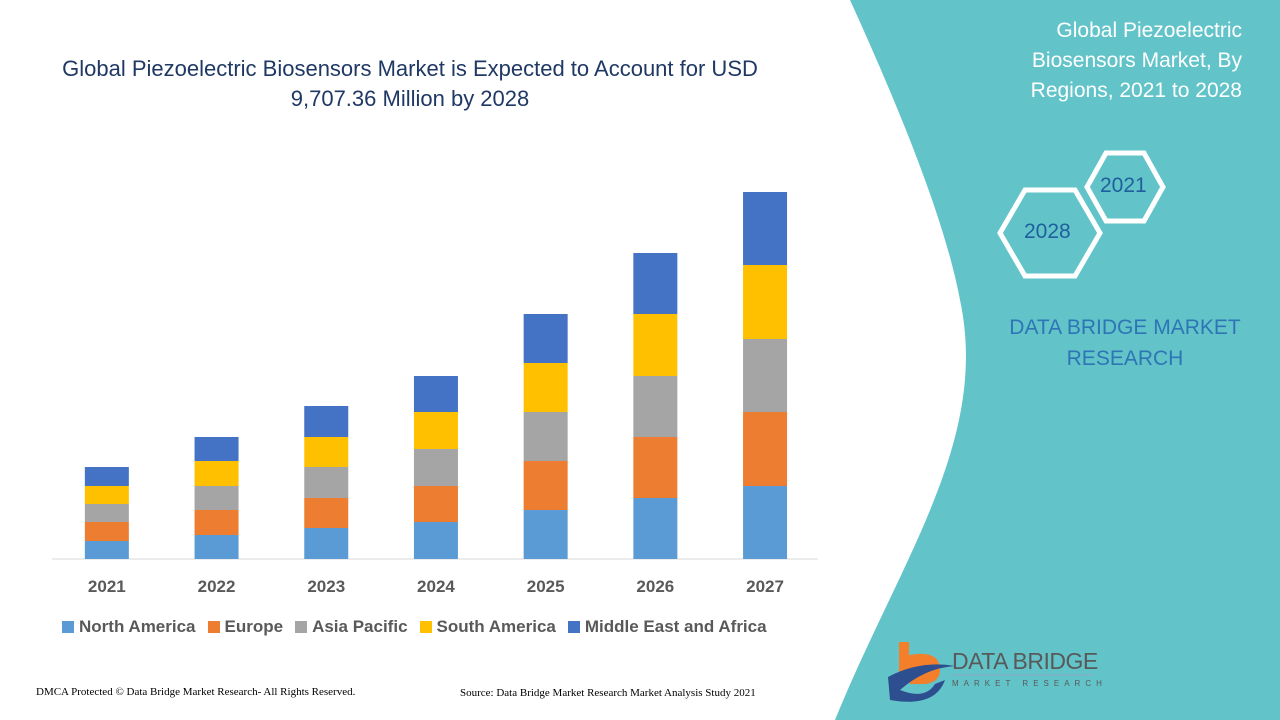  What do you see at coordinates (216, 522) in the screenshot?
I see `bar-segment-2022-europe` at bounding box center [216, 522].